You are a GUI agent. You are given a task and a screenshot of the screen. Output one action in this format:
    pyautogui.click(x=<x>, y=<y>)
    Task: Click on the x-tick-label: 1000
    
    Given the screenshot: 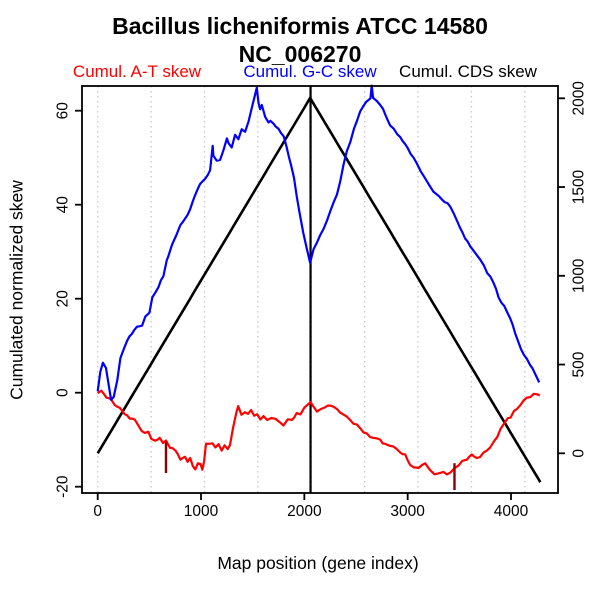 What is the action you would take?
    pyautogui.click(x=201, y=511)
    